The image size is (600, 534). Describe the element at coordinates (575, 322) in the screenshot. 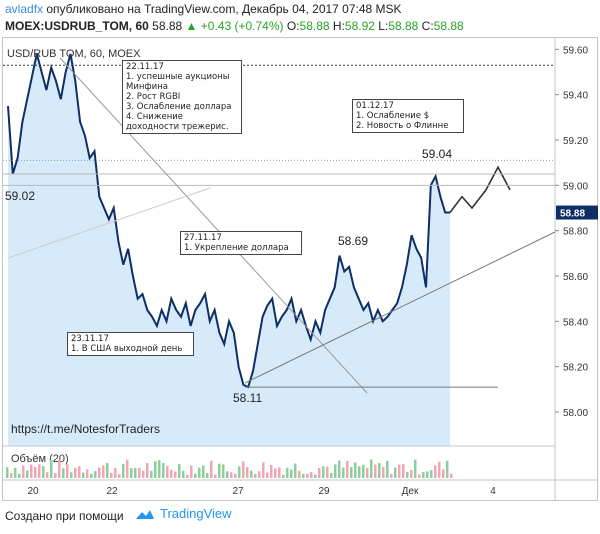

I see `y-tick-label: 58.40` at that location.